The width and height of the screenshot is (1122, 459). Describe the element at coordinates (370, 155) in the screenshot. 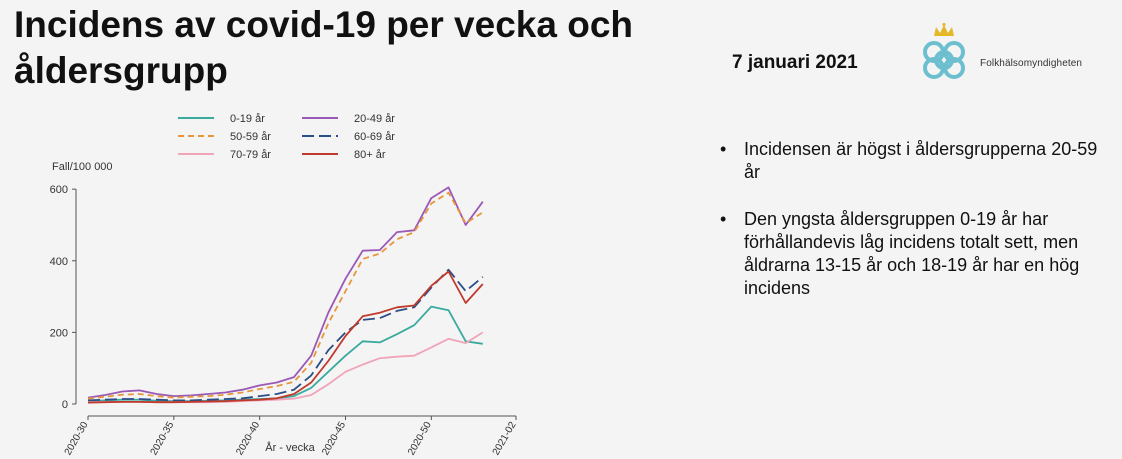

I see `legend-label: 80+ år` at that location.